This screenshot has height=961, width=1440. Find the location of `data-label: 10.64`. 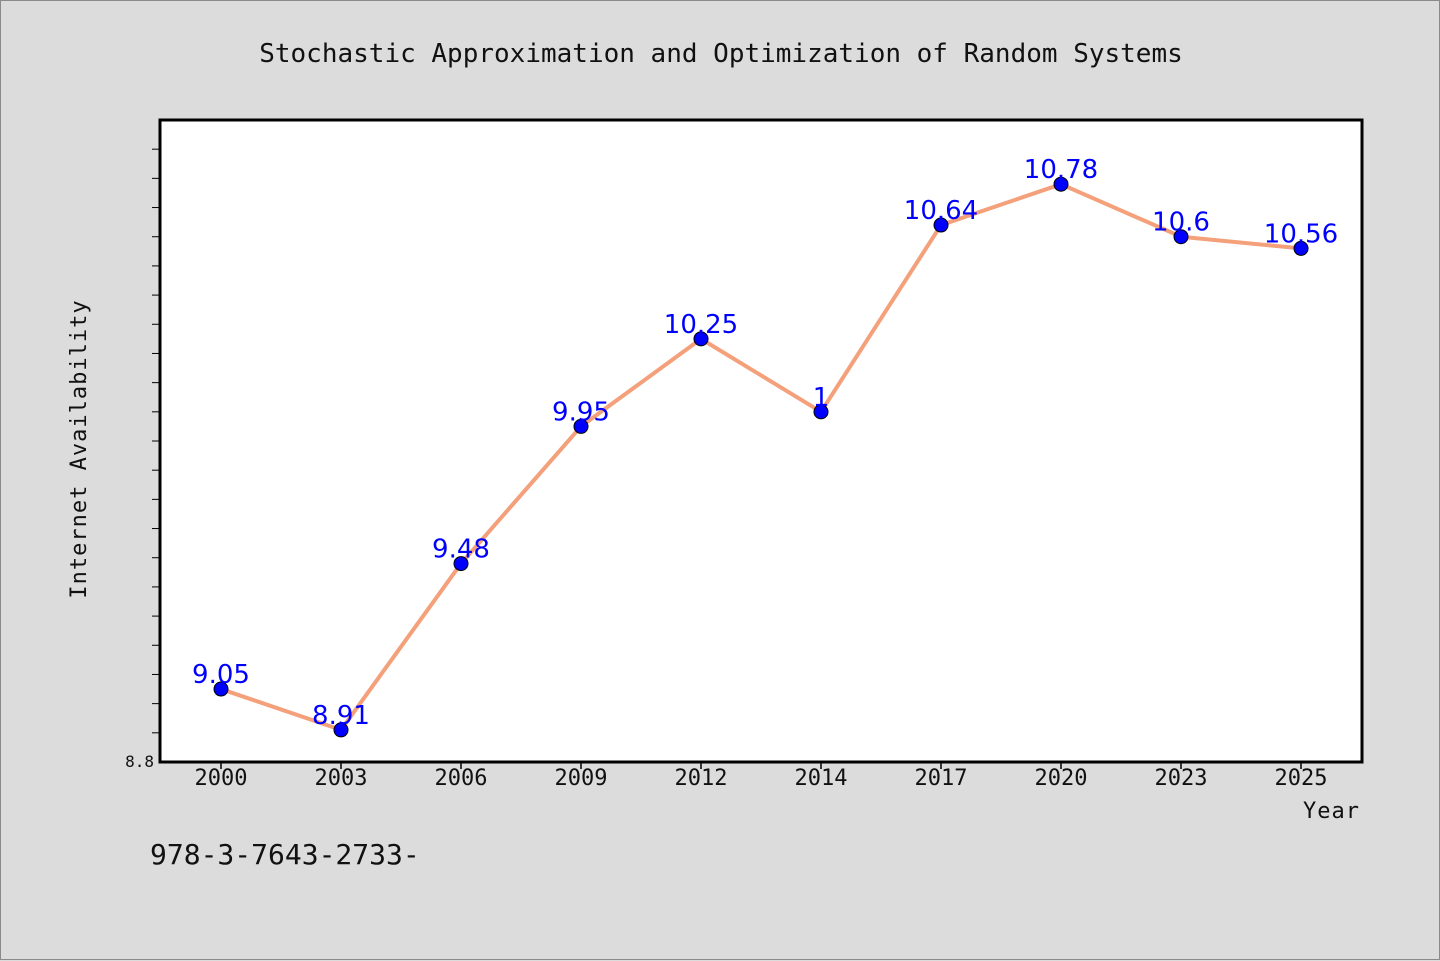

data-label: 10.64 is located at coordinates (941, 211).